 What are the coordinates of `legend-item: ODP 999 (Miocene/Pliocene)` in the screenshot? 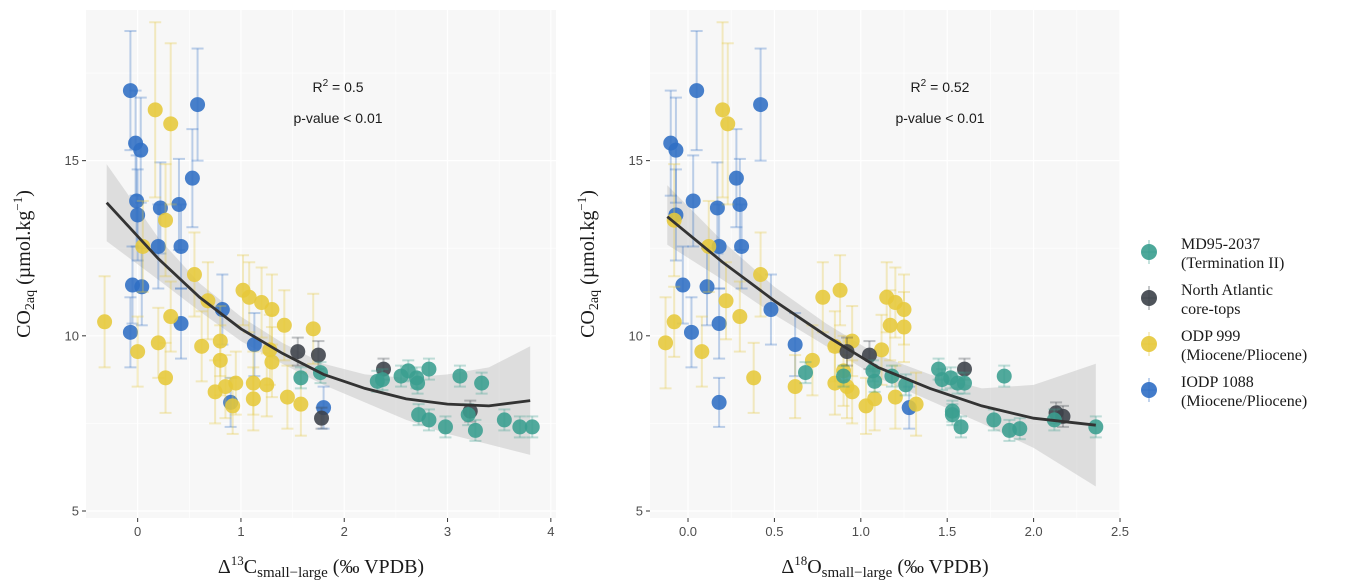 It's located at (1224, 346).